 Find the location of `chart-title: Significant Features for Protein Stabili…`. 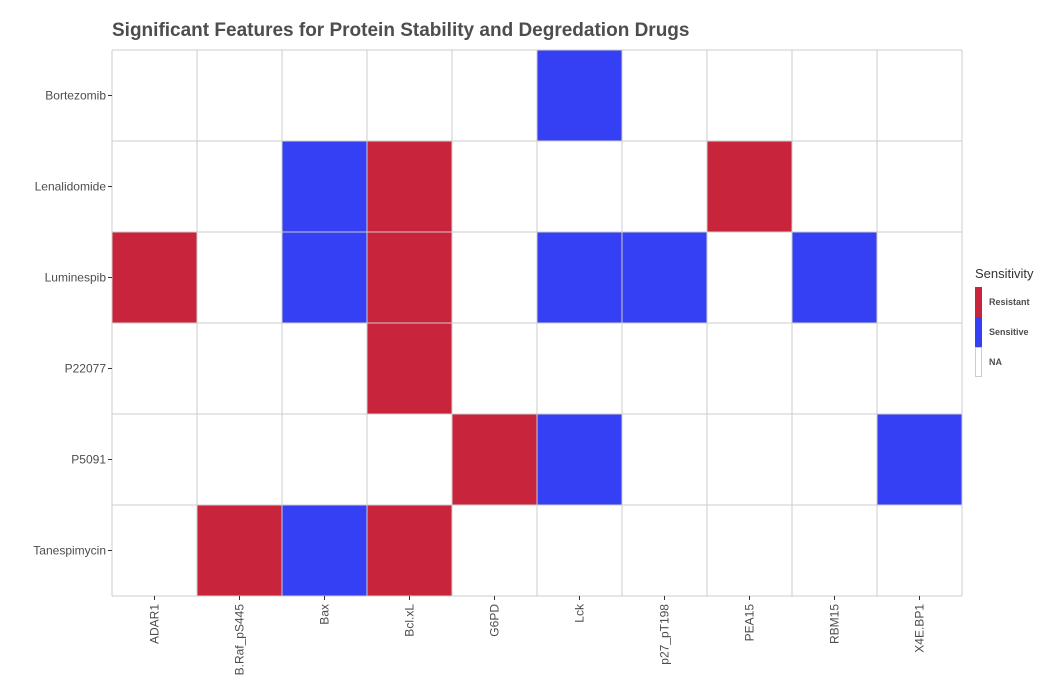

chart-title: Significant Features for Protein Stabili… is located at coordinates (401, 30).